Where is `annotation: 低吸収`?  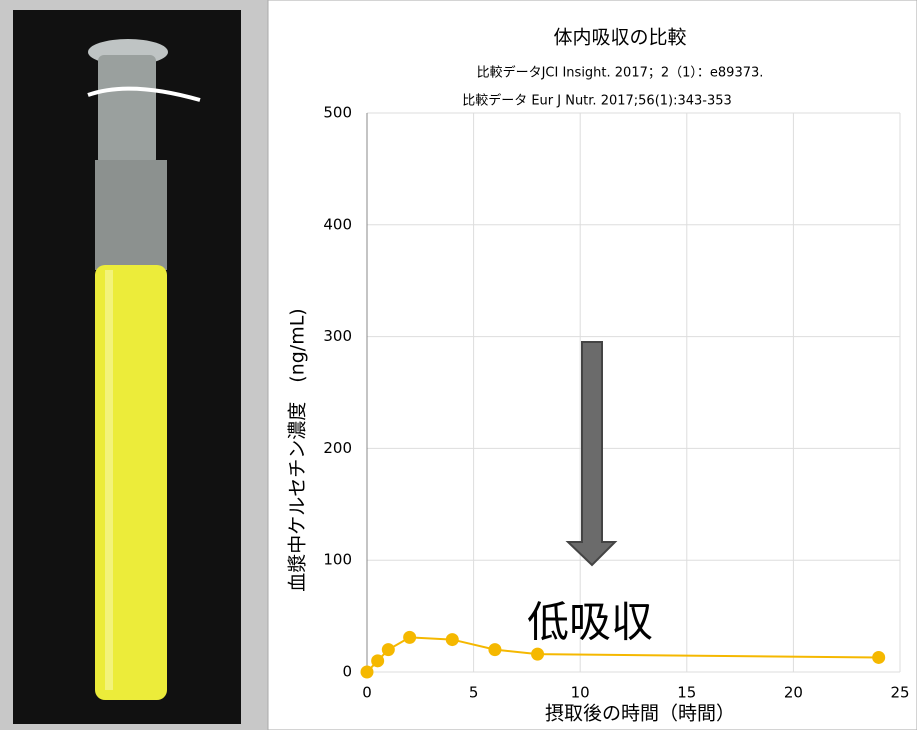
annotation: 低吸収 is located at coordinates (590, 622).